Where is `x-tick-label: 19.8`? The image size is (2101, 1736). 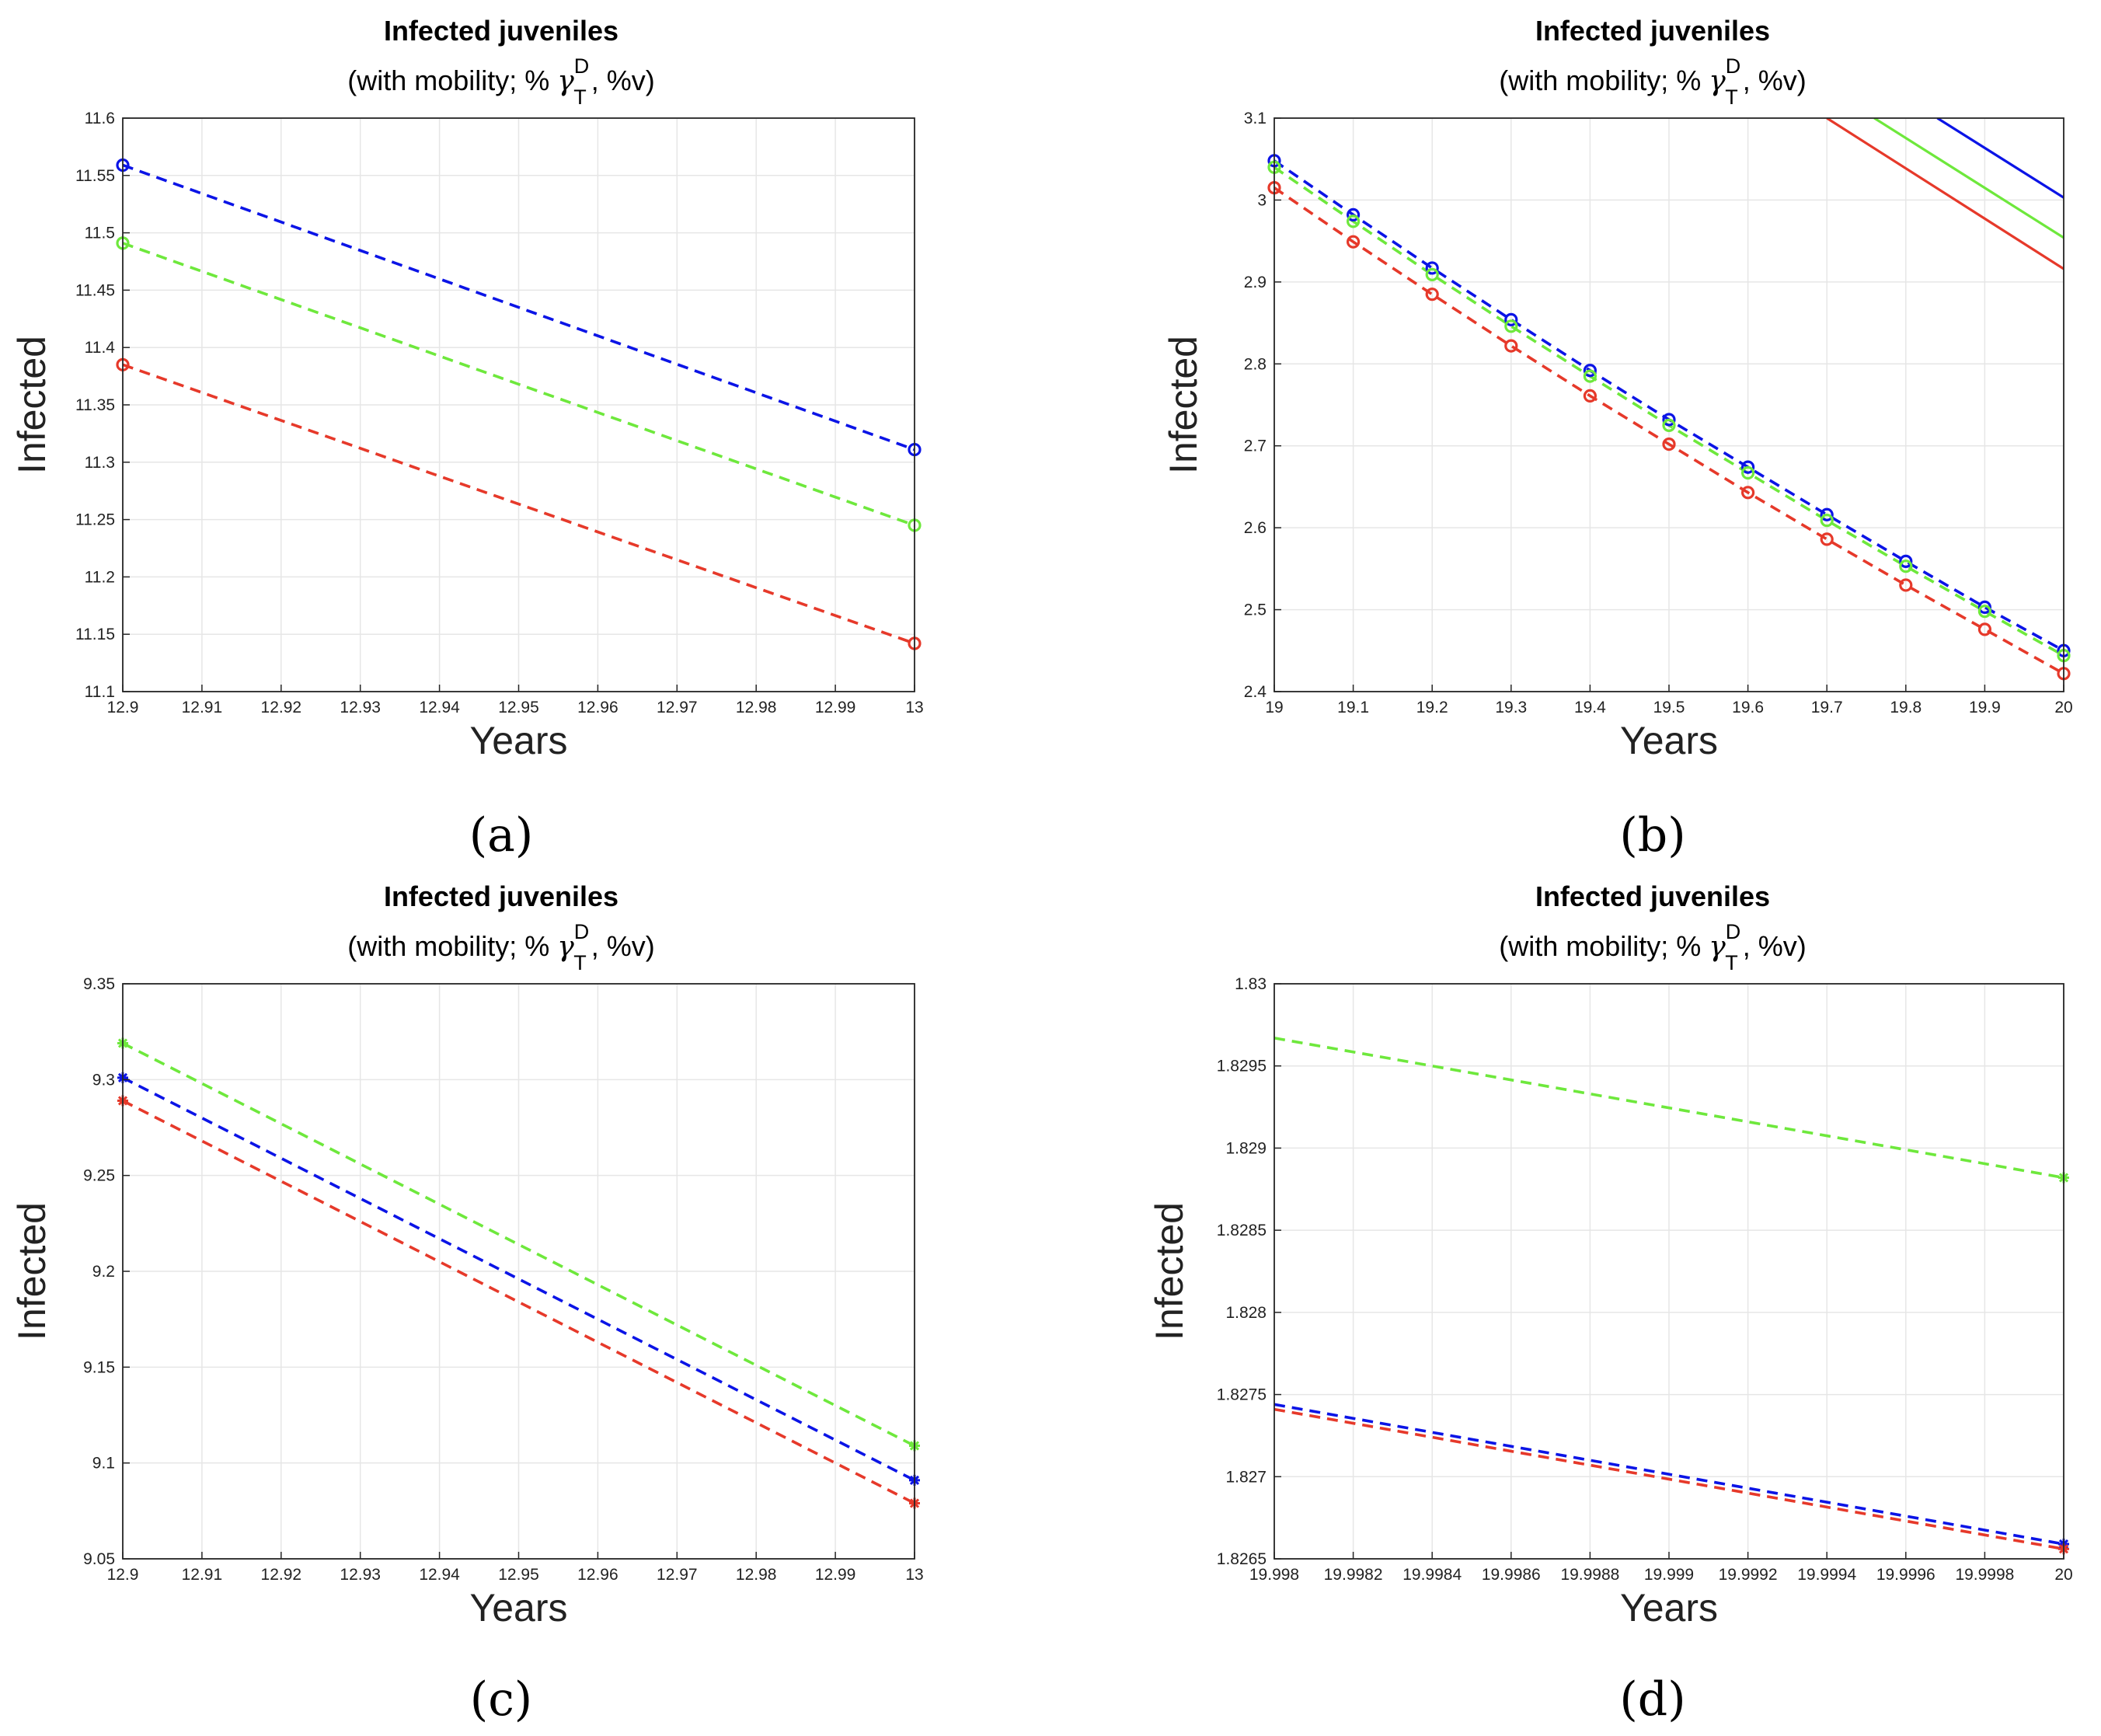
x-tick-label: 19.8 is located at coordinates (1906, 707).